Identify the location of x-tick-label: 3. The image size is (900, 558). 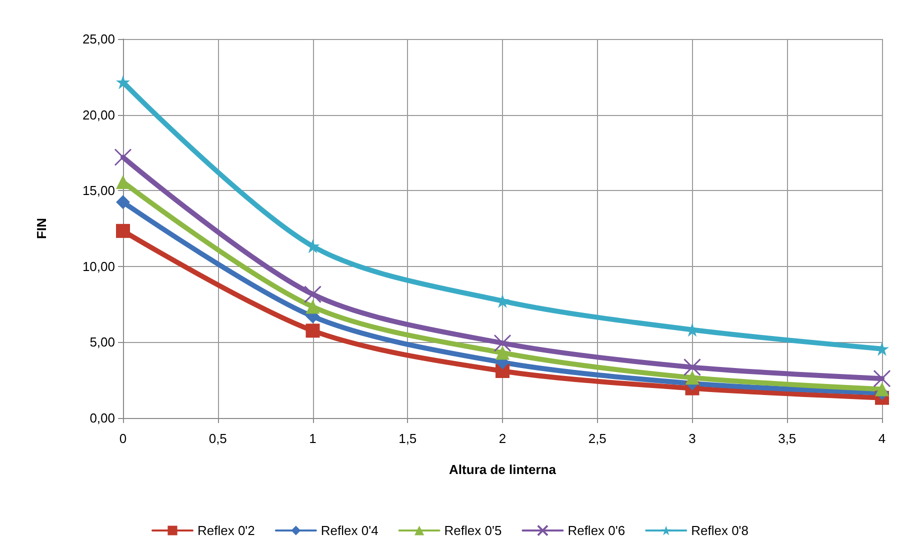
(692, 438).